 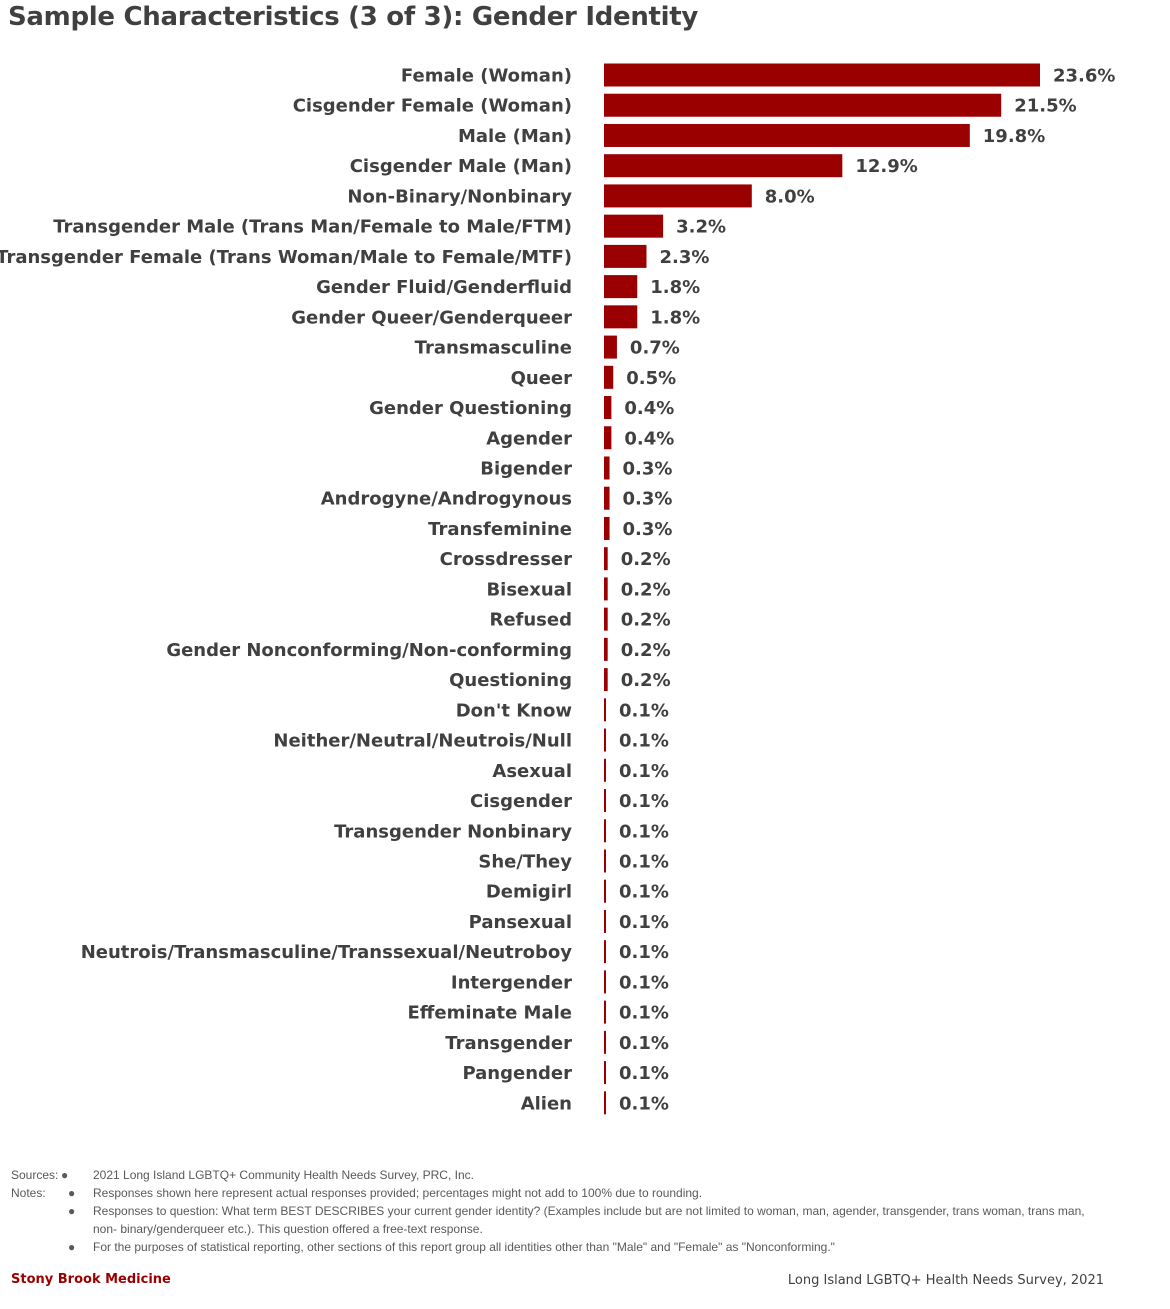 What do you see at coordinates (511, 982) in the screenshot?
I see `category-label: Intergender` at bounding box center [511, 982].